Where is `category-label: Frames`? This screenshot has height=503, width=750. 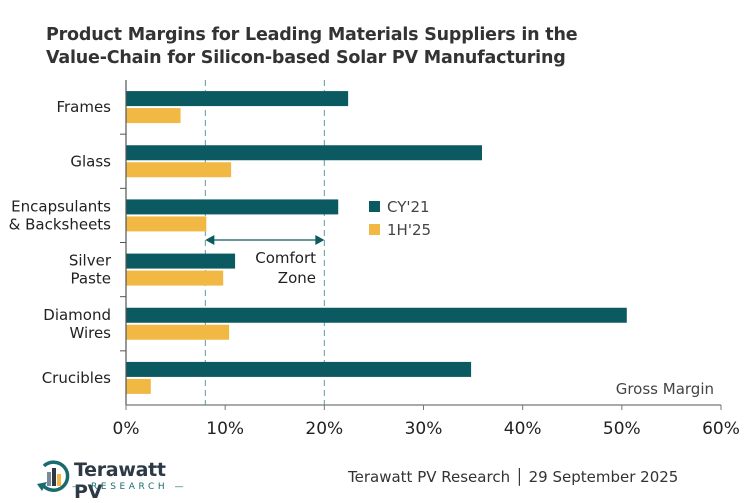
category-label: Frames is located at coordinates (83, 107).